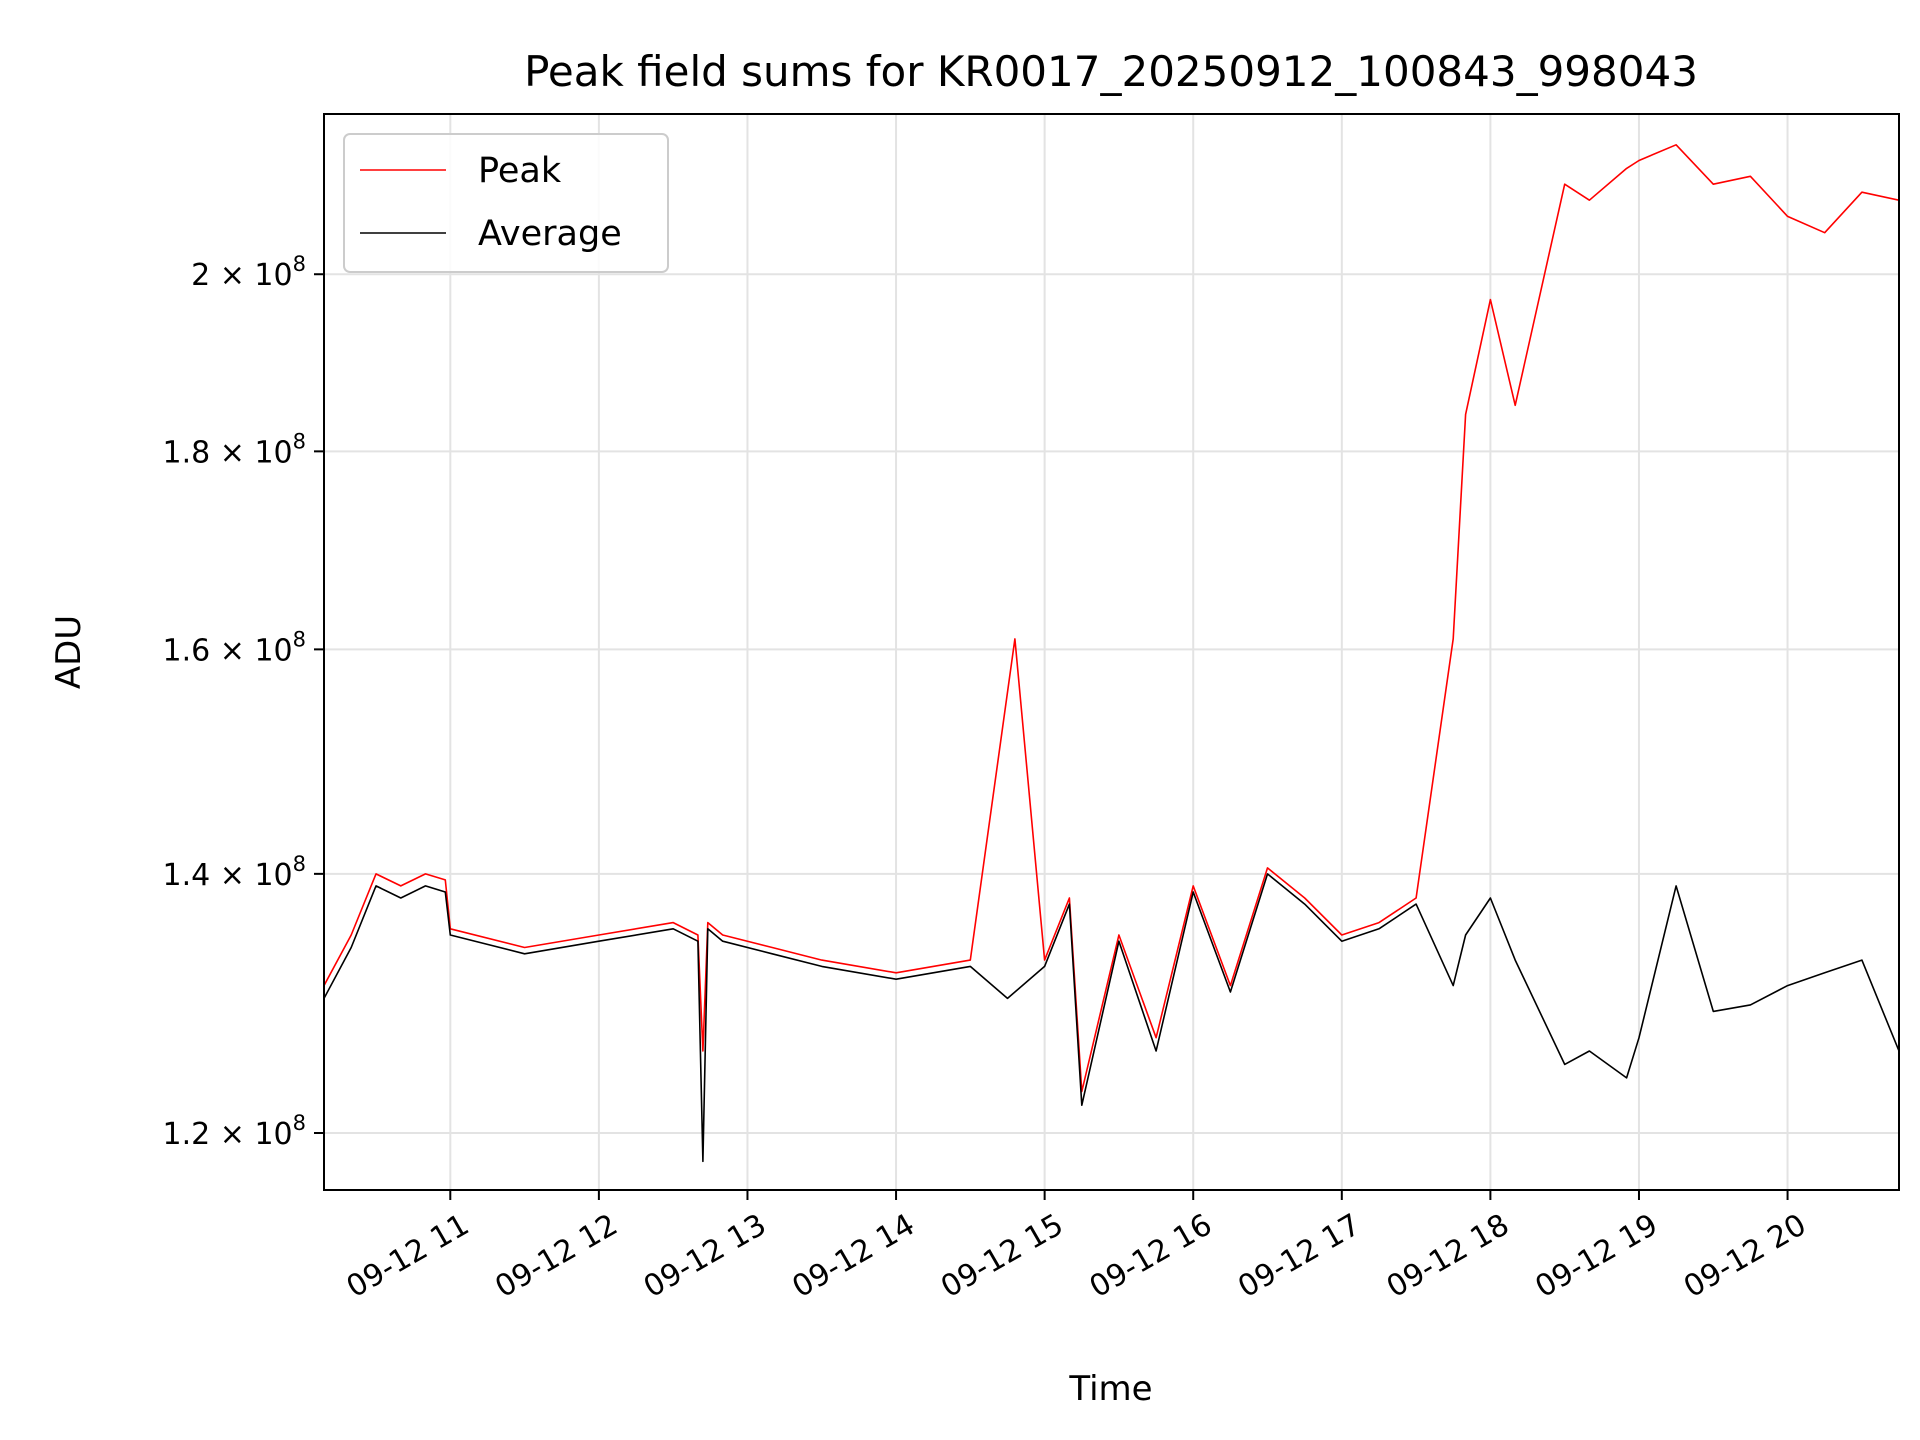 The width and height of the screenshot is (1920, 1440). I want to click on y-tick-label: 1.4 × 108, so click(234, 872).